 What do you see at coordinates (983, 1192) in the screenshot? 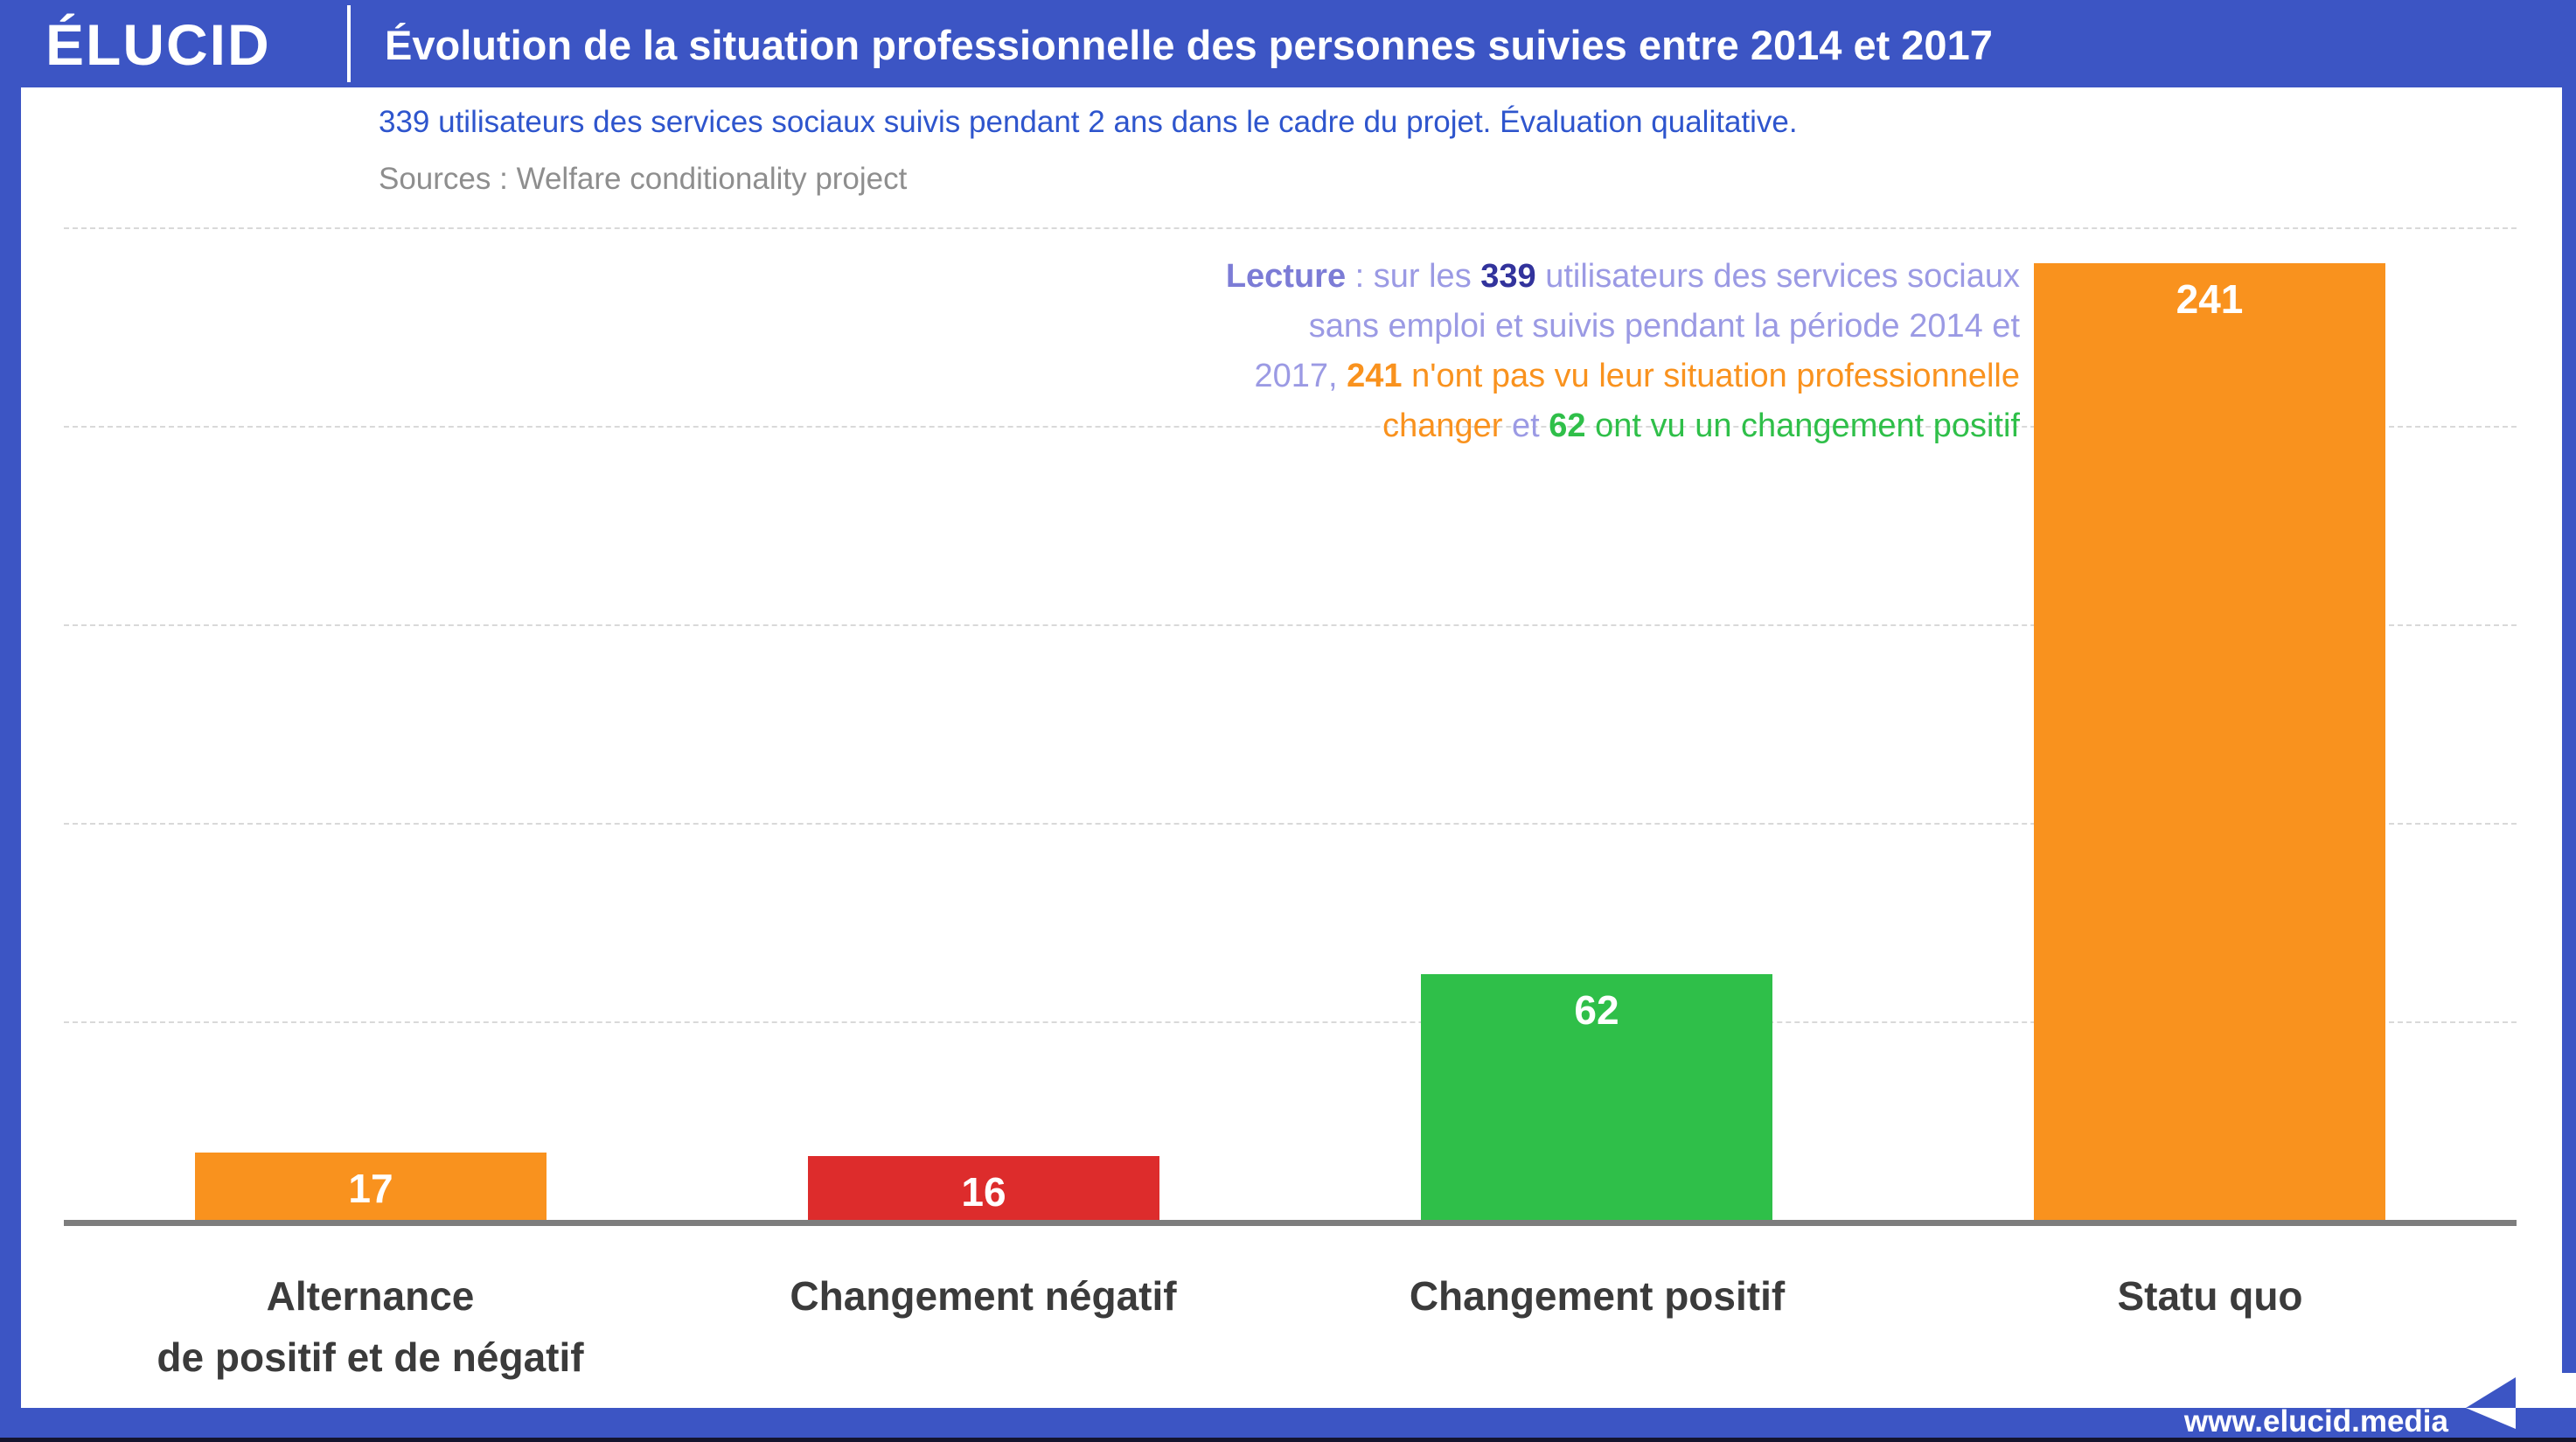
I see `bar-value-label: 16` at bounding box center [983, 1192].